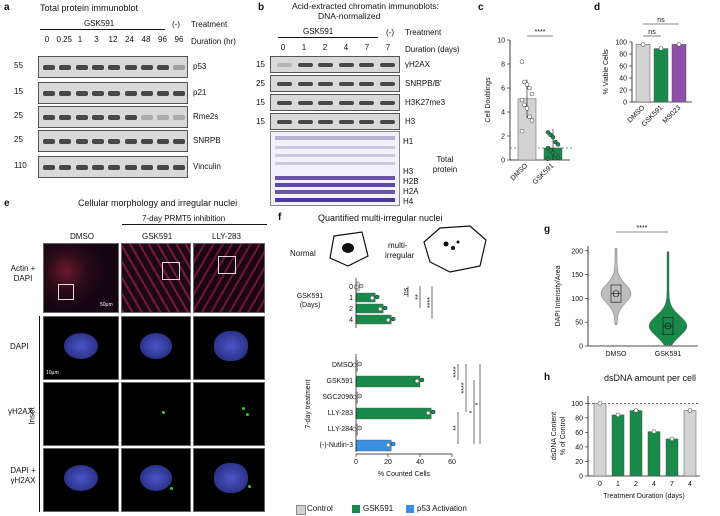 Image resolution: width=720 pixels, height=516 pixels. I want to click on c-ylabel: Cell Doublings, so click(488, 100).